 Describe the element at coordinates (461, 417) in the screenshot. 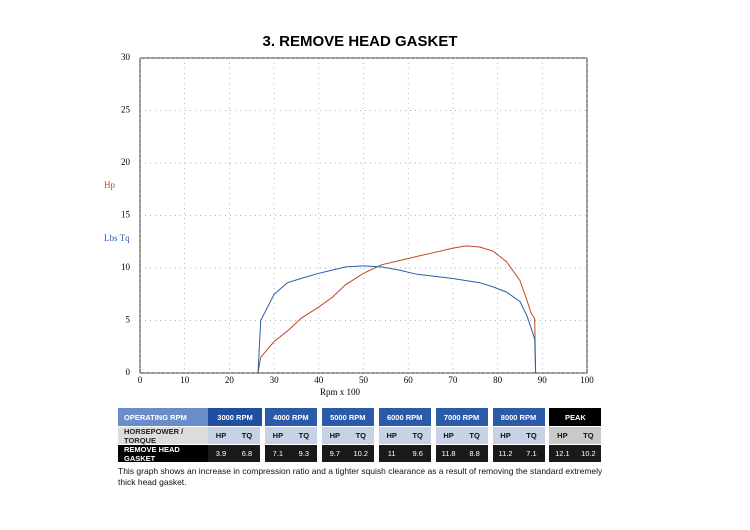

I see `table-cell: 7000 RPM` at that location.